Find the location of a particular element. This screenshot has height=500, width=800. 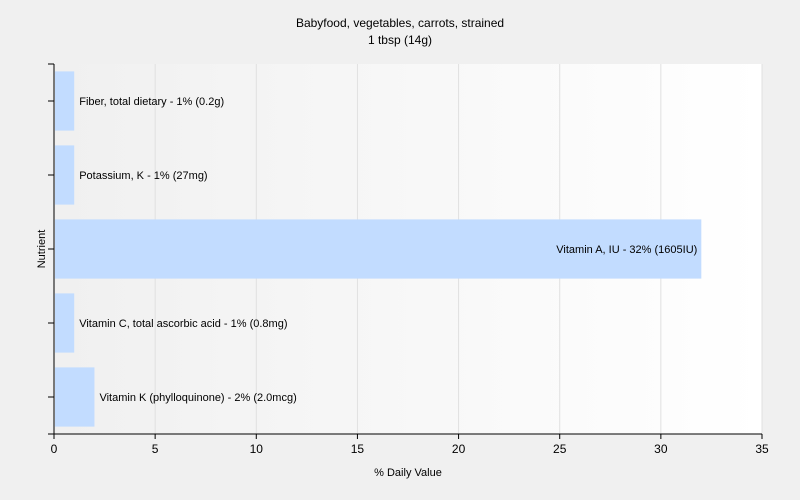

bar-label: Potassium, K - 1% (27mg) is located at coordinates (143, 176).